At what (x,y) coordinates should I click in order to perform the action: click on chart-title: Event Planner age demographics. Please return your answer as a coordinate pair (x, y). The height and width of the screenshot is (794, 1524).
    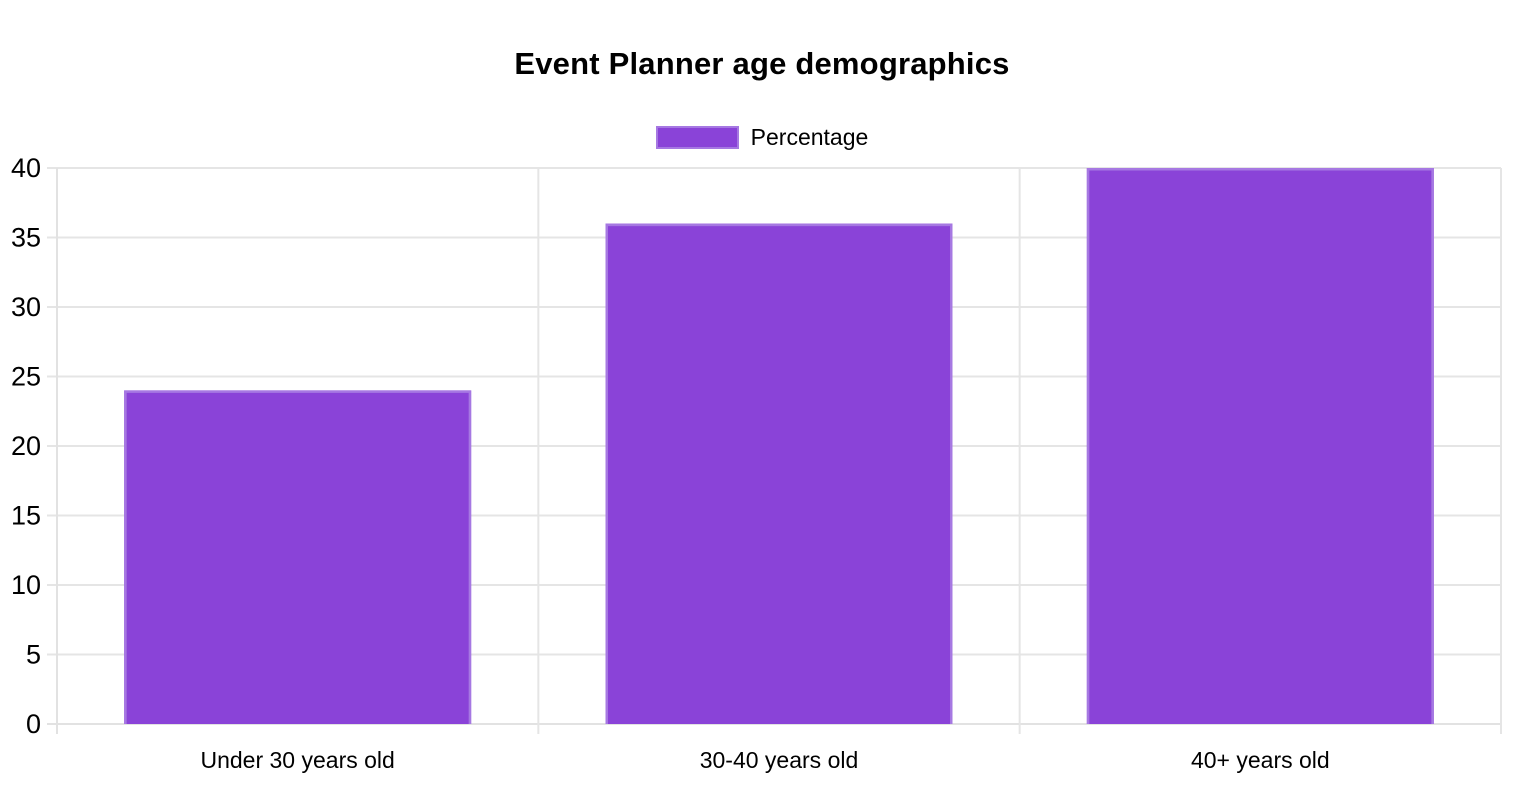
    Looking at the image, I should click on (762, 63).